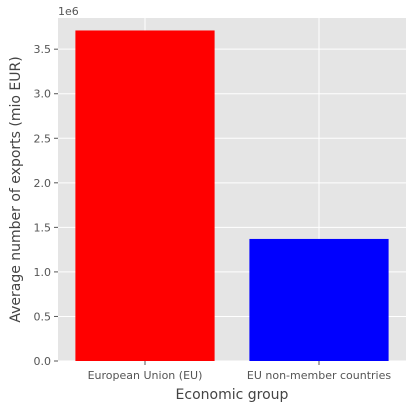 This screenshot has height=411, width=415. What do you see at coordinates (232, 395) in the screenshot?
I see `x-axis-label: Economic group` at bounding box center [232, 395].